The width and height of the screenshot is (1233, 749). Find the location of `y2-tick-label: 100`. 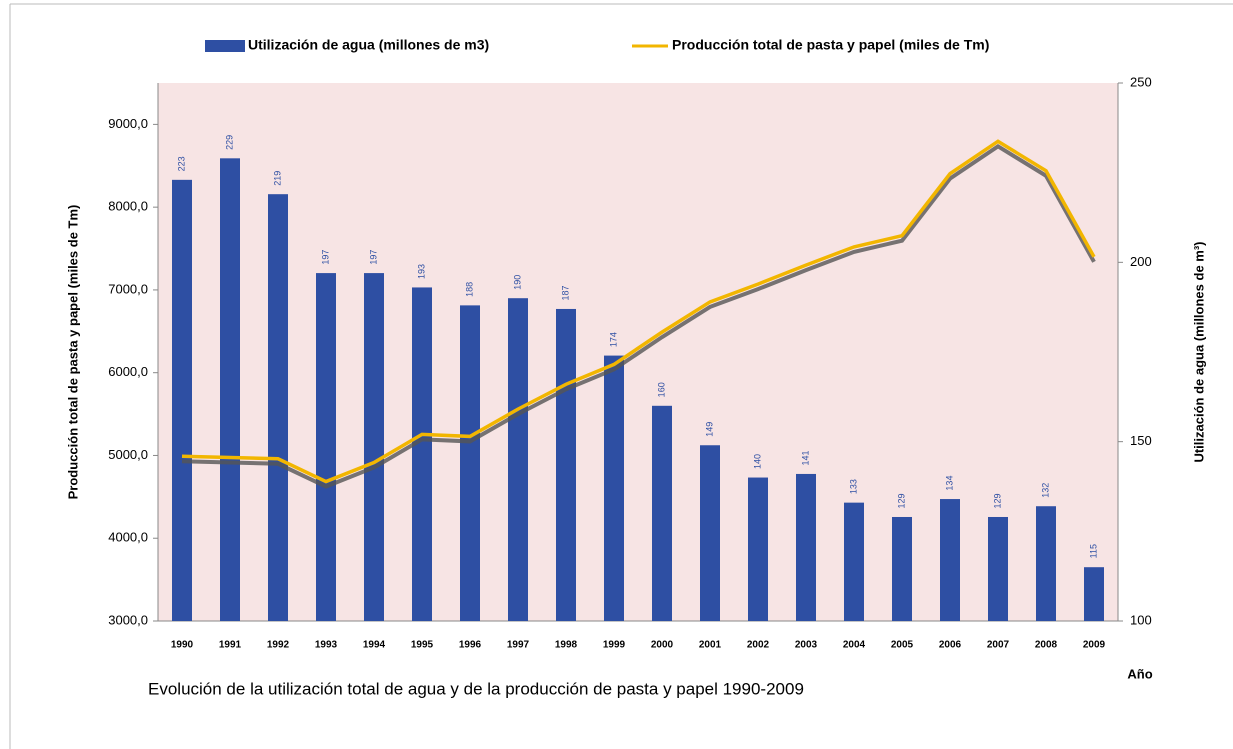

y2-tick-label: 100 is located at coordinates (1141, 619).